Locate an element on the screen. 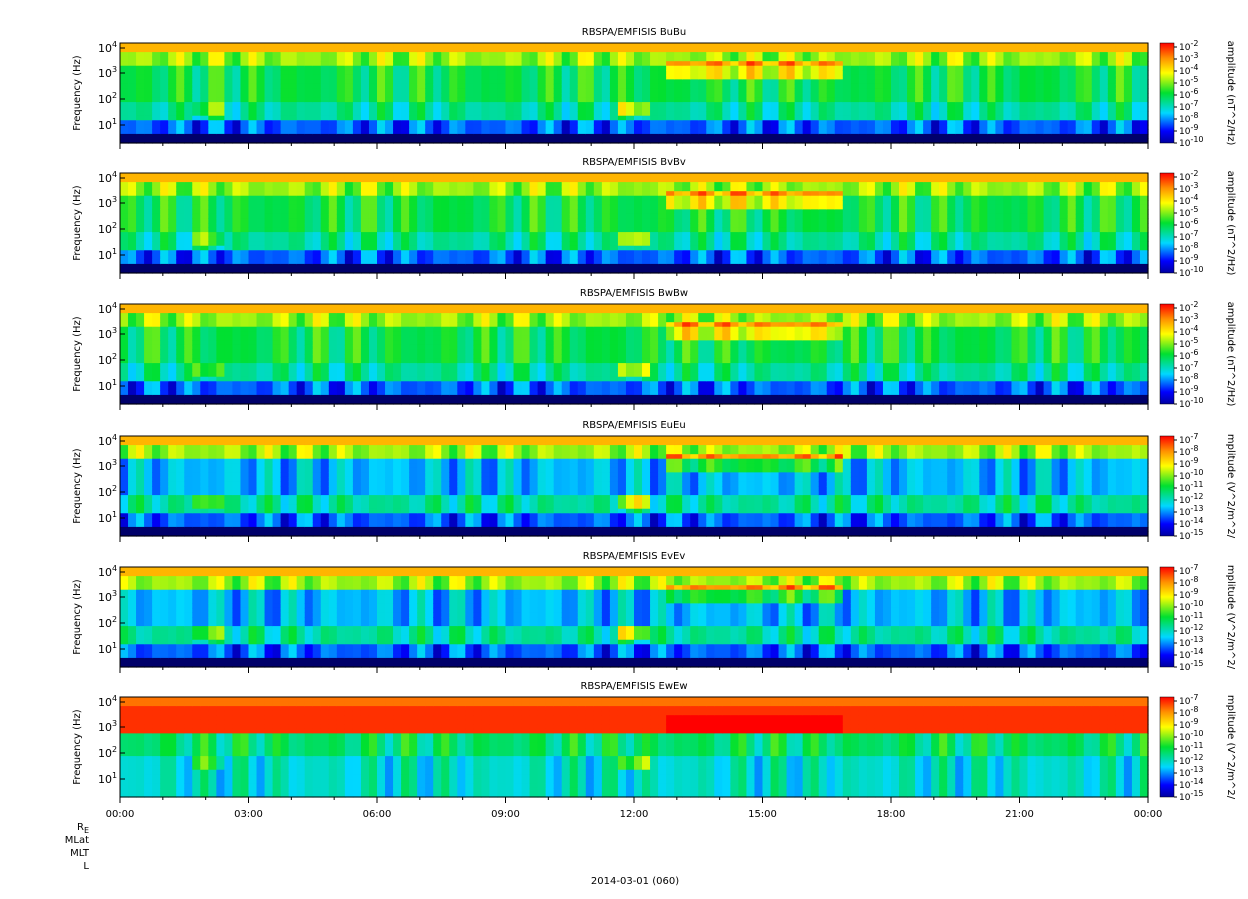  x-tick-label: 00:00 is located at coordinates (1148, 814).